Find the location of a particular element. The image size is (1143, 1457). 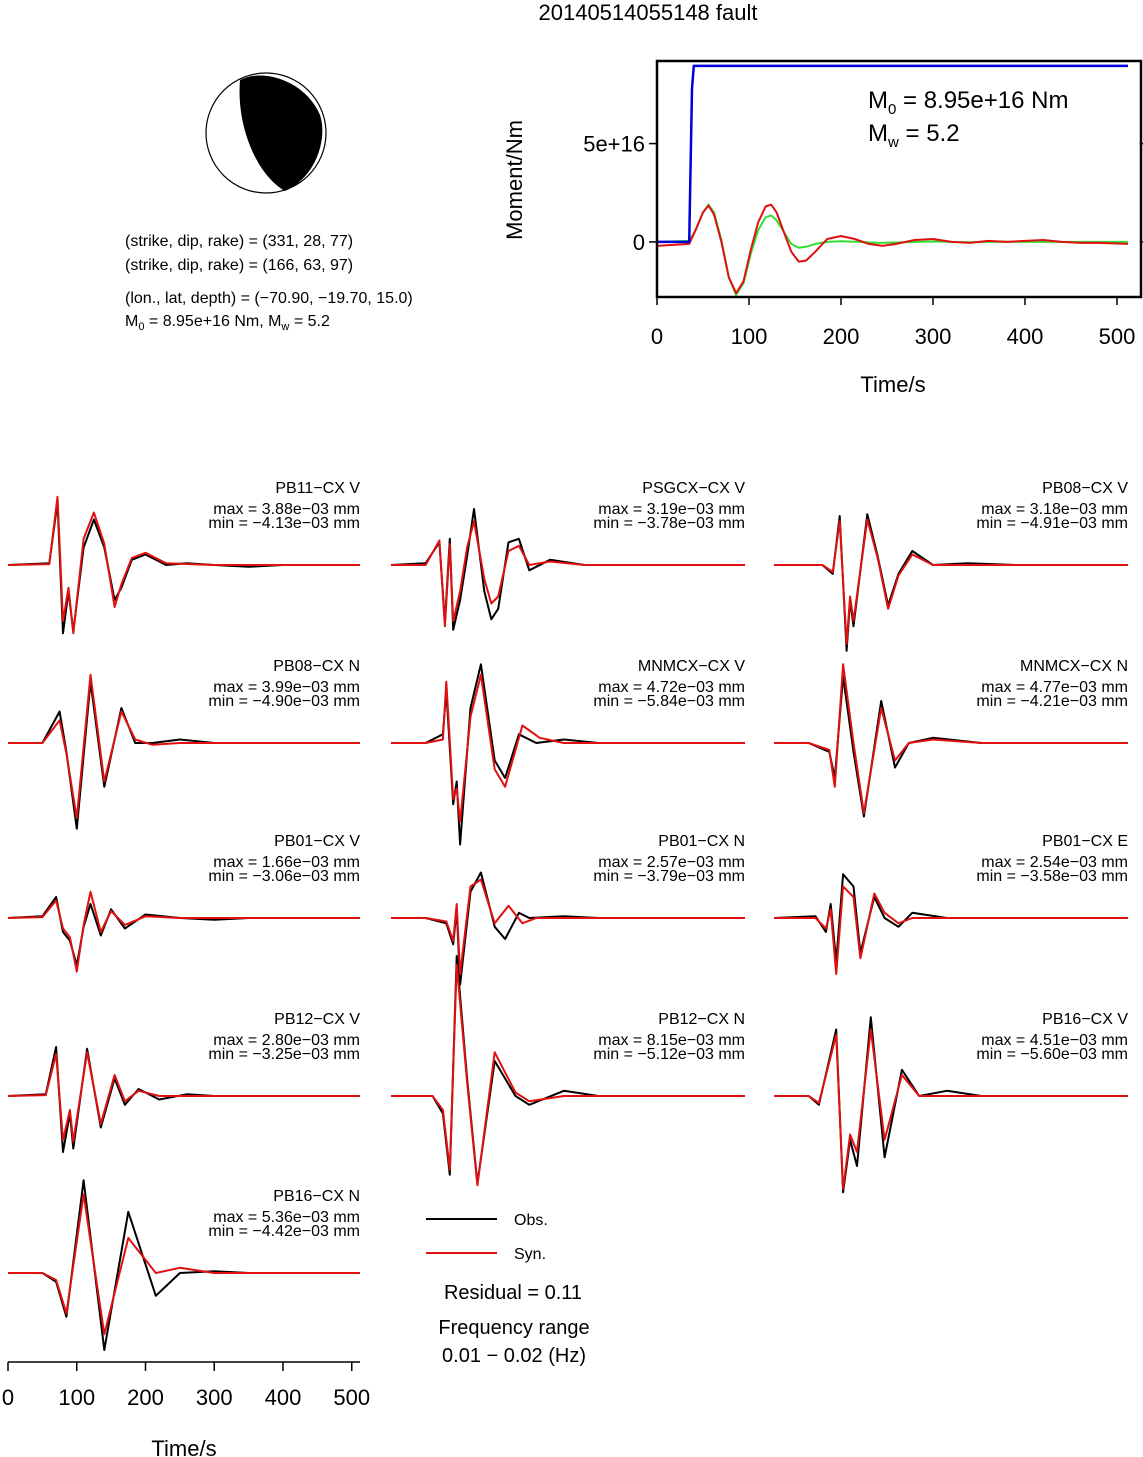

frequency-range-value: 0.01 − 0.02 (Hz) is located at coordinates (514, 1356).